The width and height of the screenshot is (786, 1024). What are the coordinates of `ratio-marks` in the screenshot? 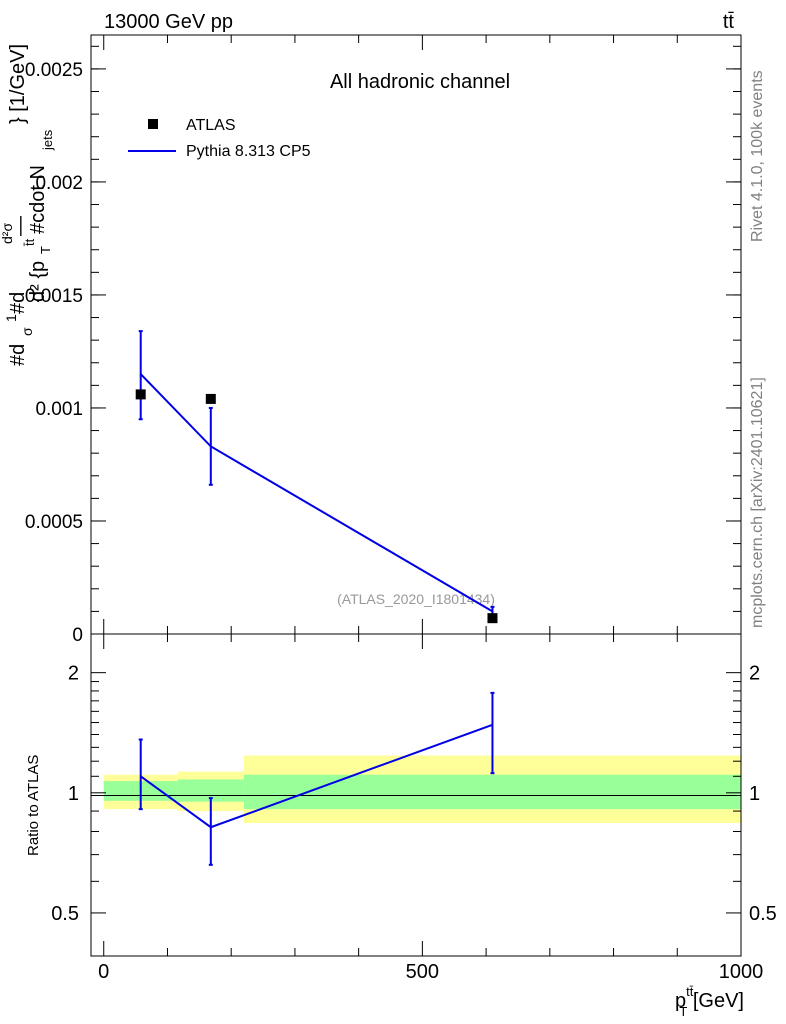 It's located at (316, 778).